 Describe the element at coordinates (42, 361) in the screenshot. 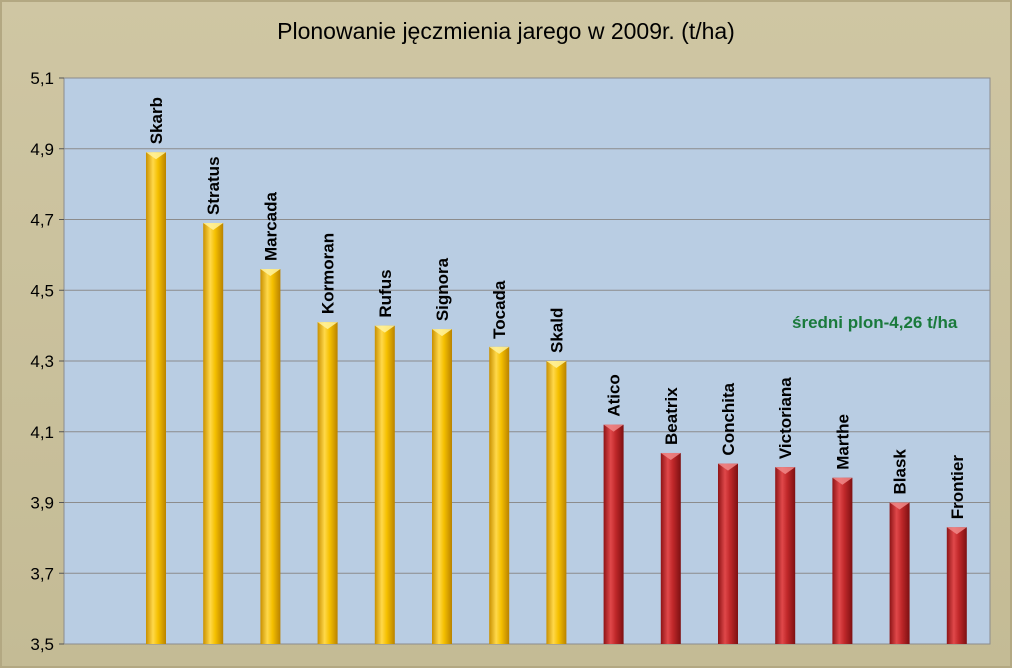

I see `y-tick-label: 4,3` at that location.